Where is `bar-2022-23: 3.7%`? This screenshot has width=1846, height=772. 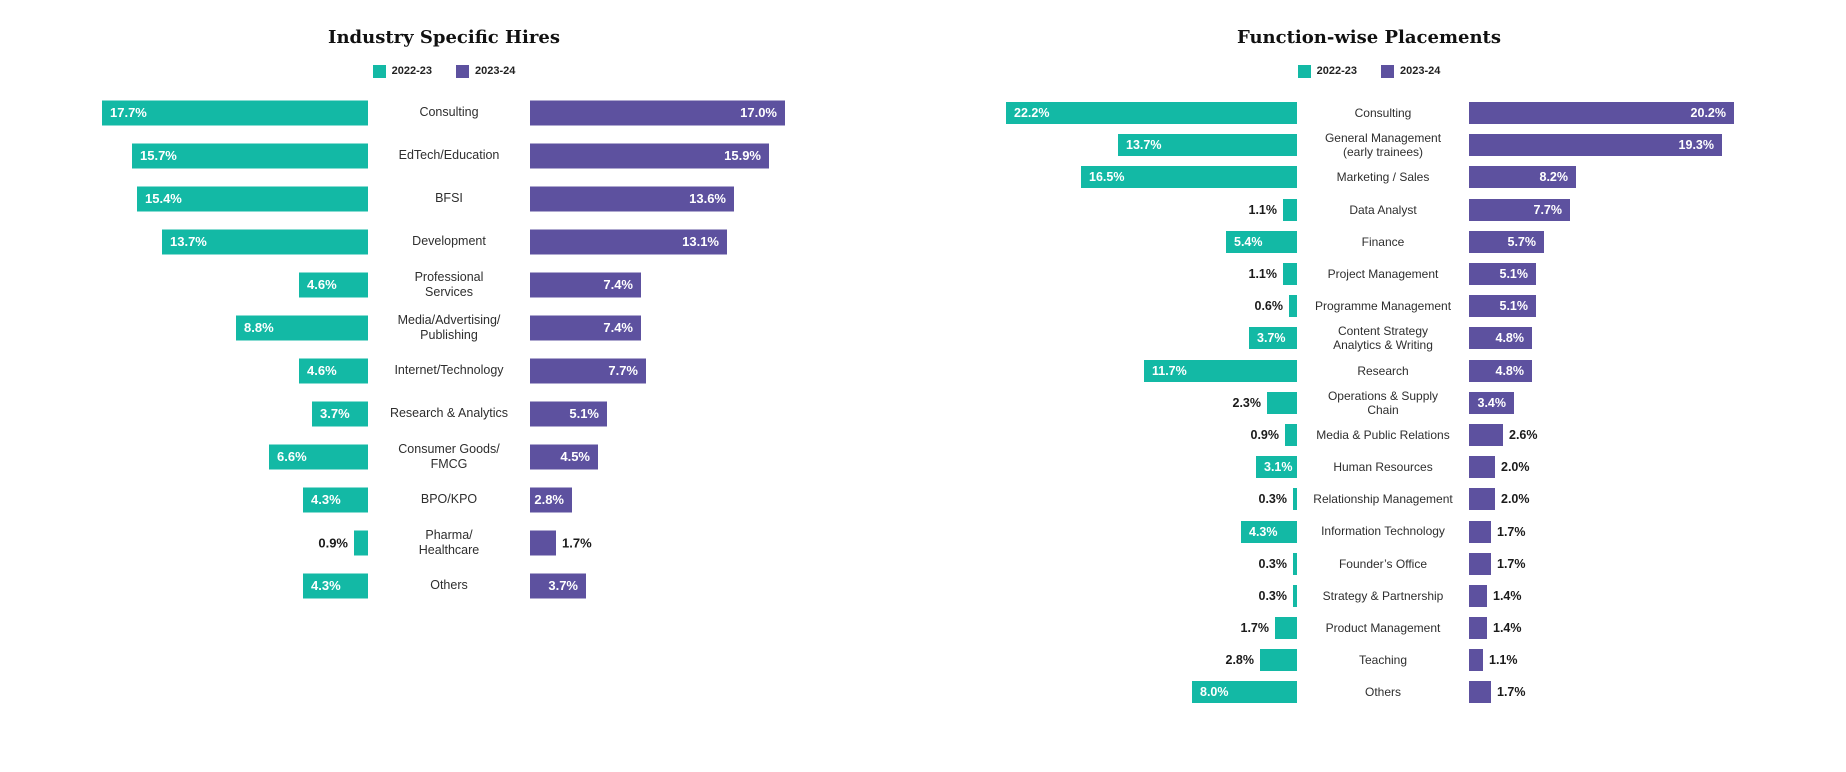 bar-2022-23: 3.7% is located at coordinates (340, 413).